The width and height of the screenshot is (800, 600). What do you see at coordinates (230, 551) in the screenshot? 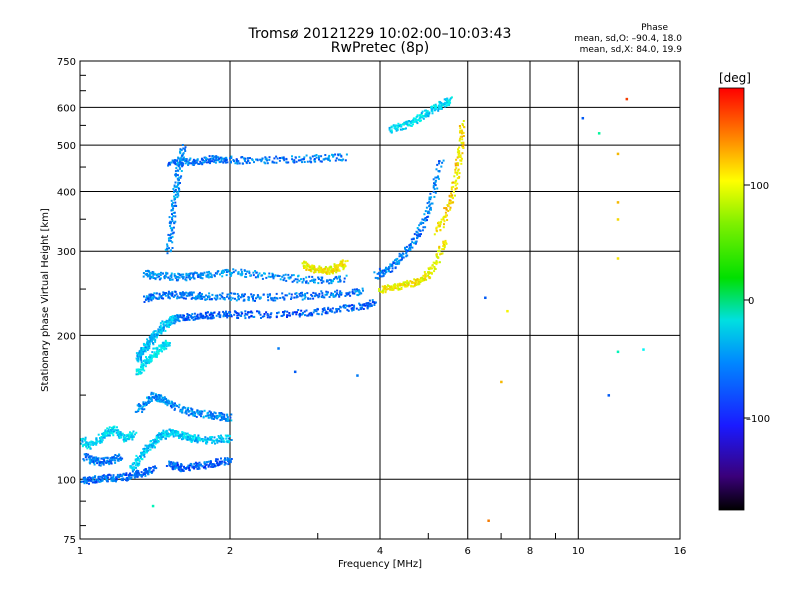
I see `x-tick-label: 2` at bounding box center [230, 551].